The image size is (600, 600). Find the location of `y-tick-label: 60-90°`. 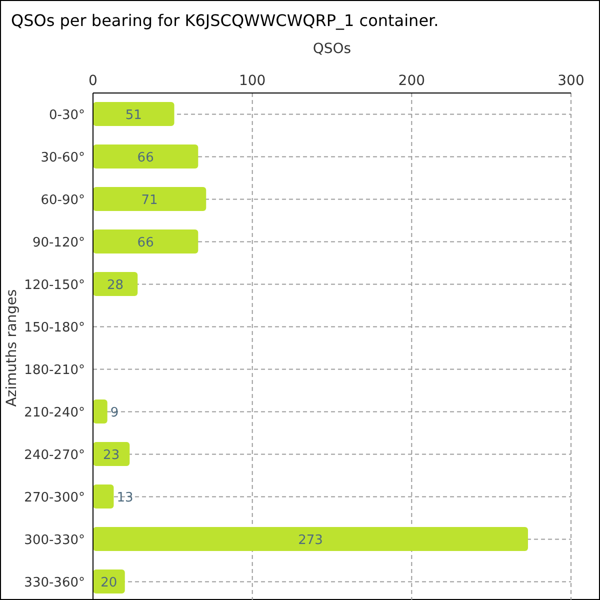

y-tick-label: 60-90° is located at coordinates (62, 200).